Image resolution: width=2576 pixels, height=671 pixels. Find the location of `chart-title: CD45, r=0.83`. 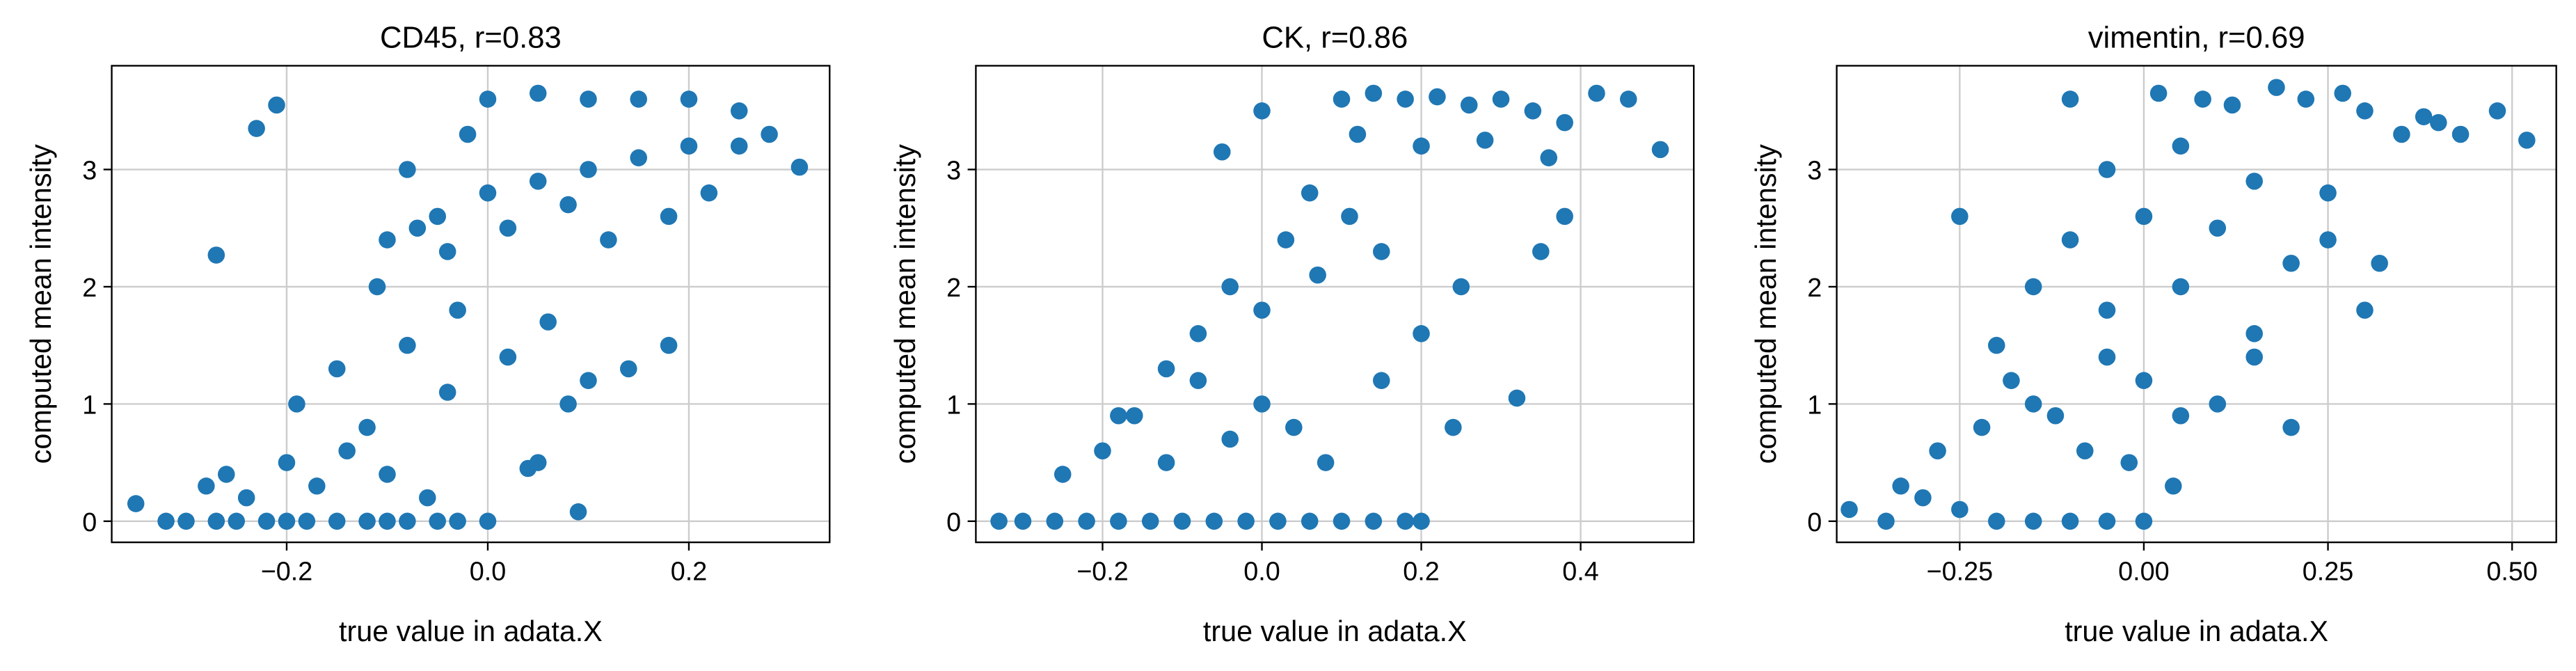

chart-title: CD45, r=0.83 is located at coordinates (471, 37).